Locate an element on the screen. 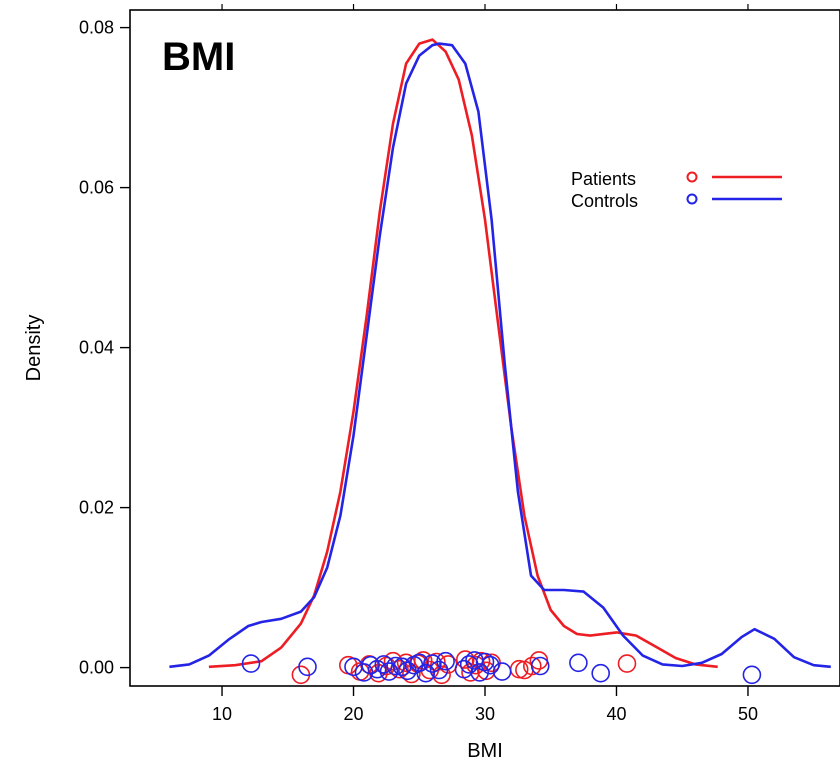 This screenshot has height=764, width=840. rug-points is located at coordinates (501, 667).